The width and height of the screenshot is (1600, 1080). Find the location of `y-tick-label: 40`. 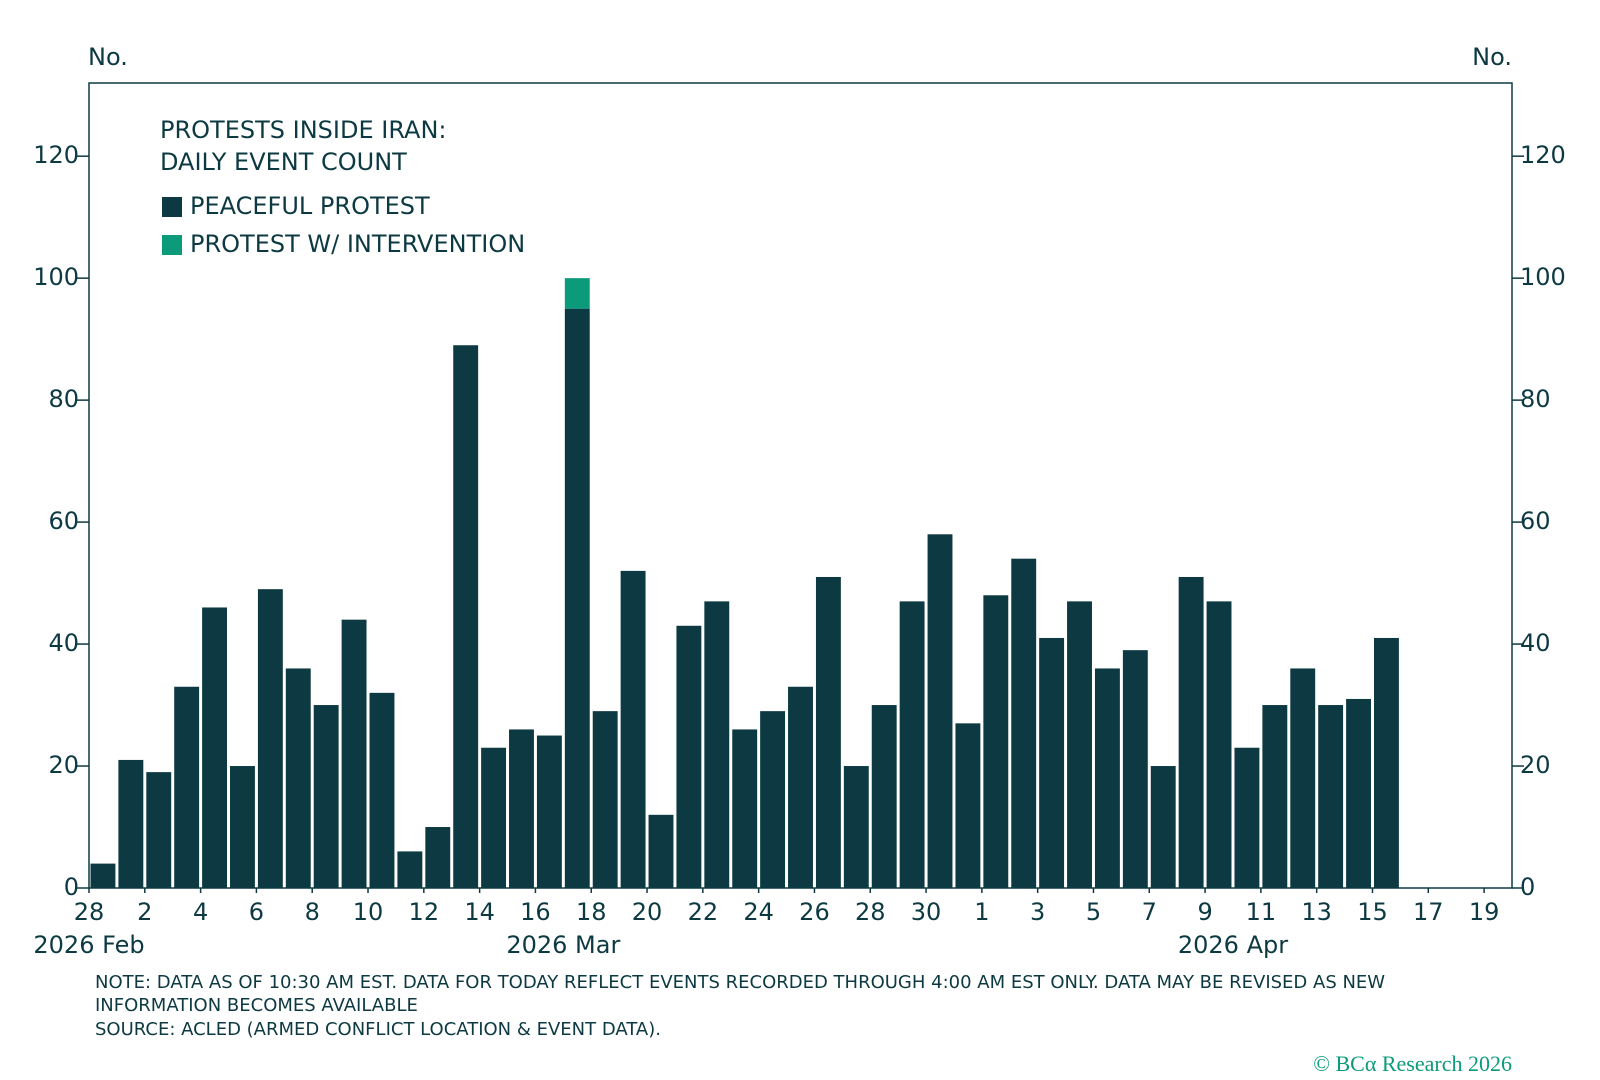

y-tick-label: 40 is located at coordinates (63, 643).